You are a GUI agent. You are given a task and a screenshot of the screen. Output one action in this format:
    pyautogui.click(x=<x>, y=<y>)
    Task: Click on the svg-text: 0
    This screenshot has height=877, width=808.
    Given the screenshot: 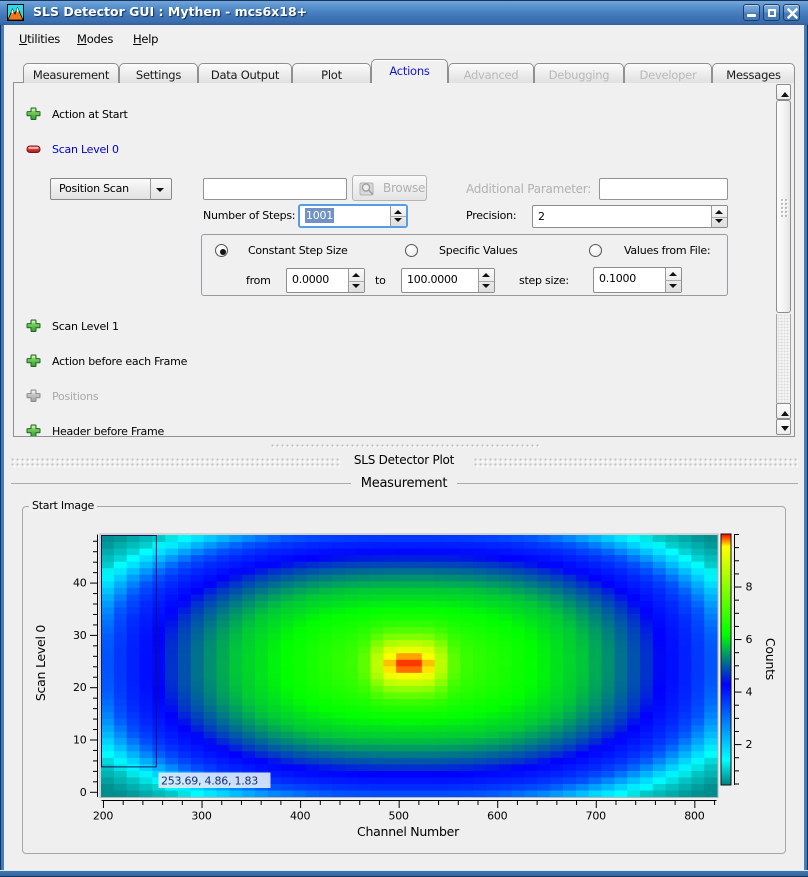 What is the action you would take?
    pyautogui.click(x=83, y=792)
    